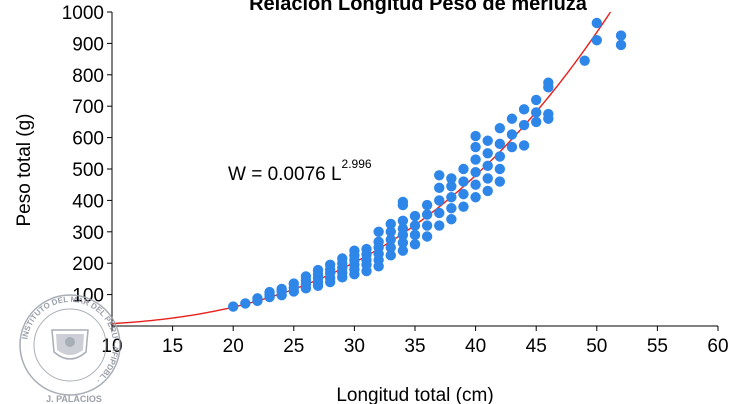  What do you see at coordinates (88, 44) in the screenshot?
I see `y-tick-label: 900` at bounding box center [88, 44].